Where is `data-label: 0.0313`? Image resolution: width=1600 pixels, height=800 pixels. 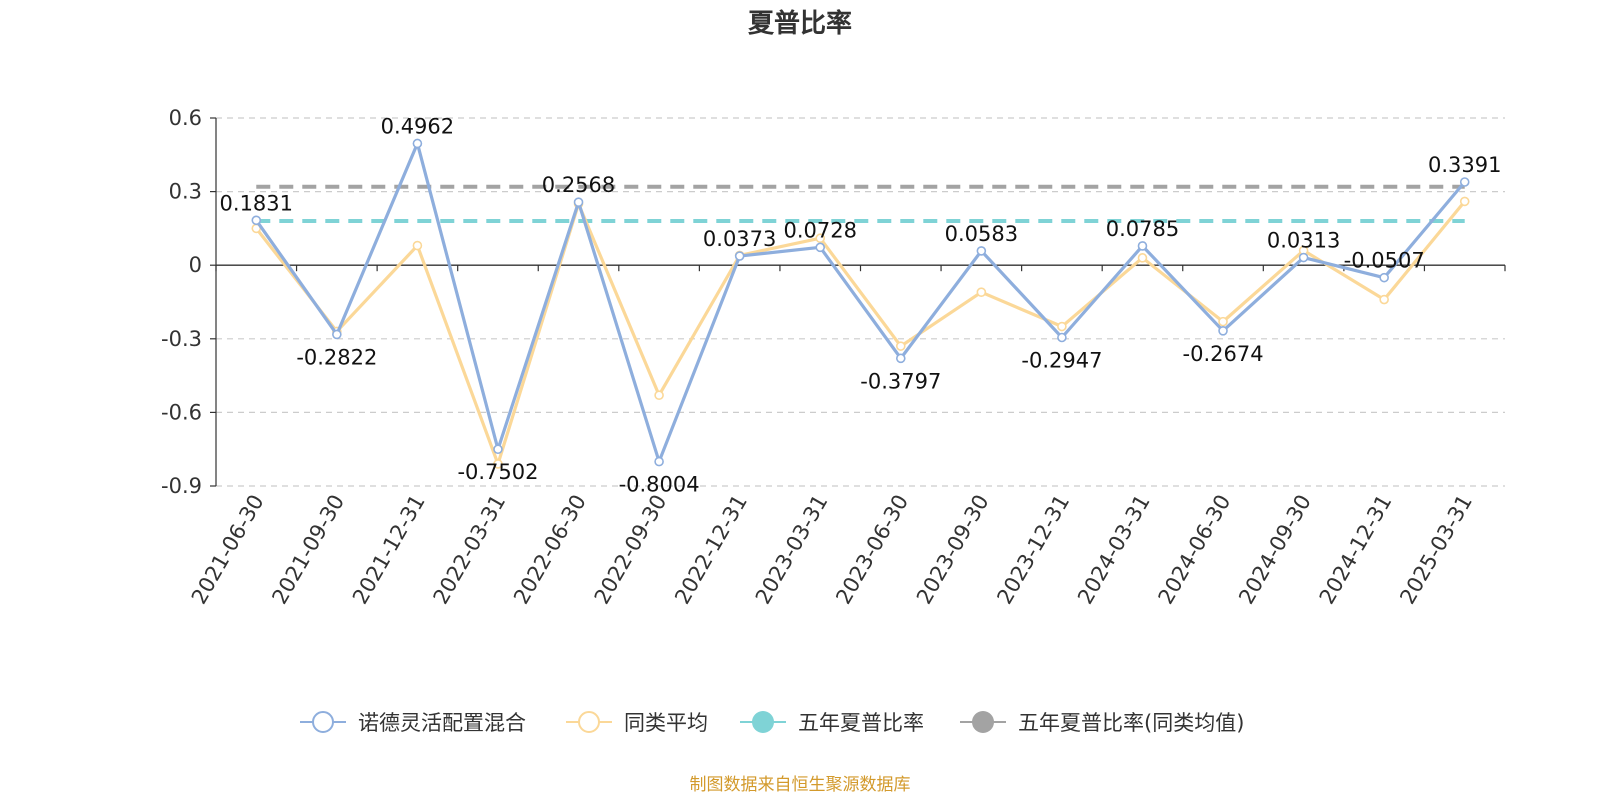 data-label: 0.0313 is located at coordinates (1303, 241).